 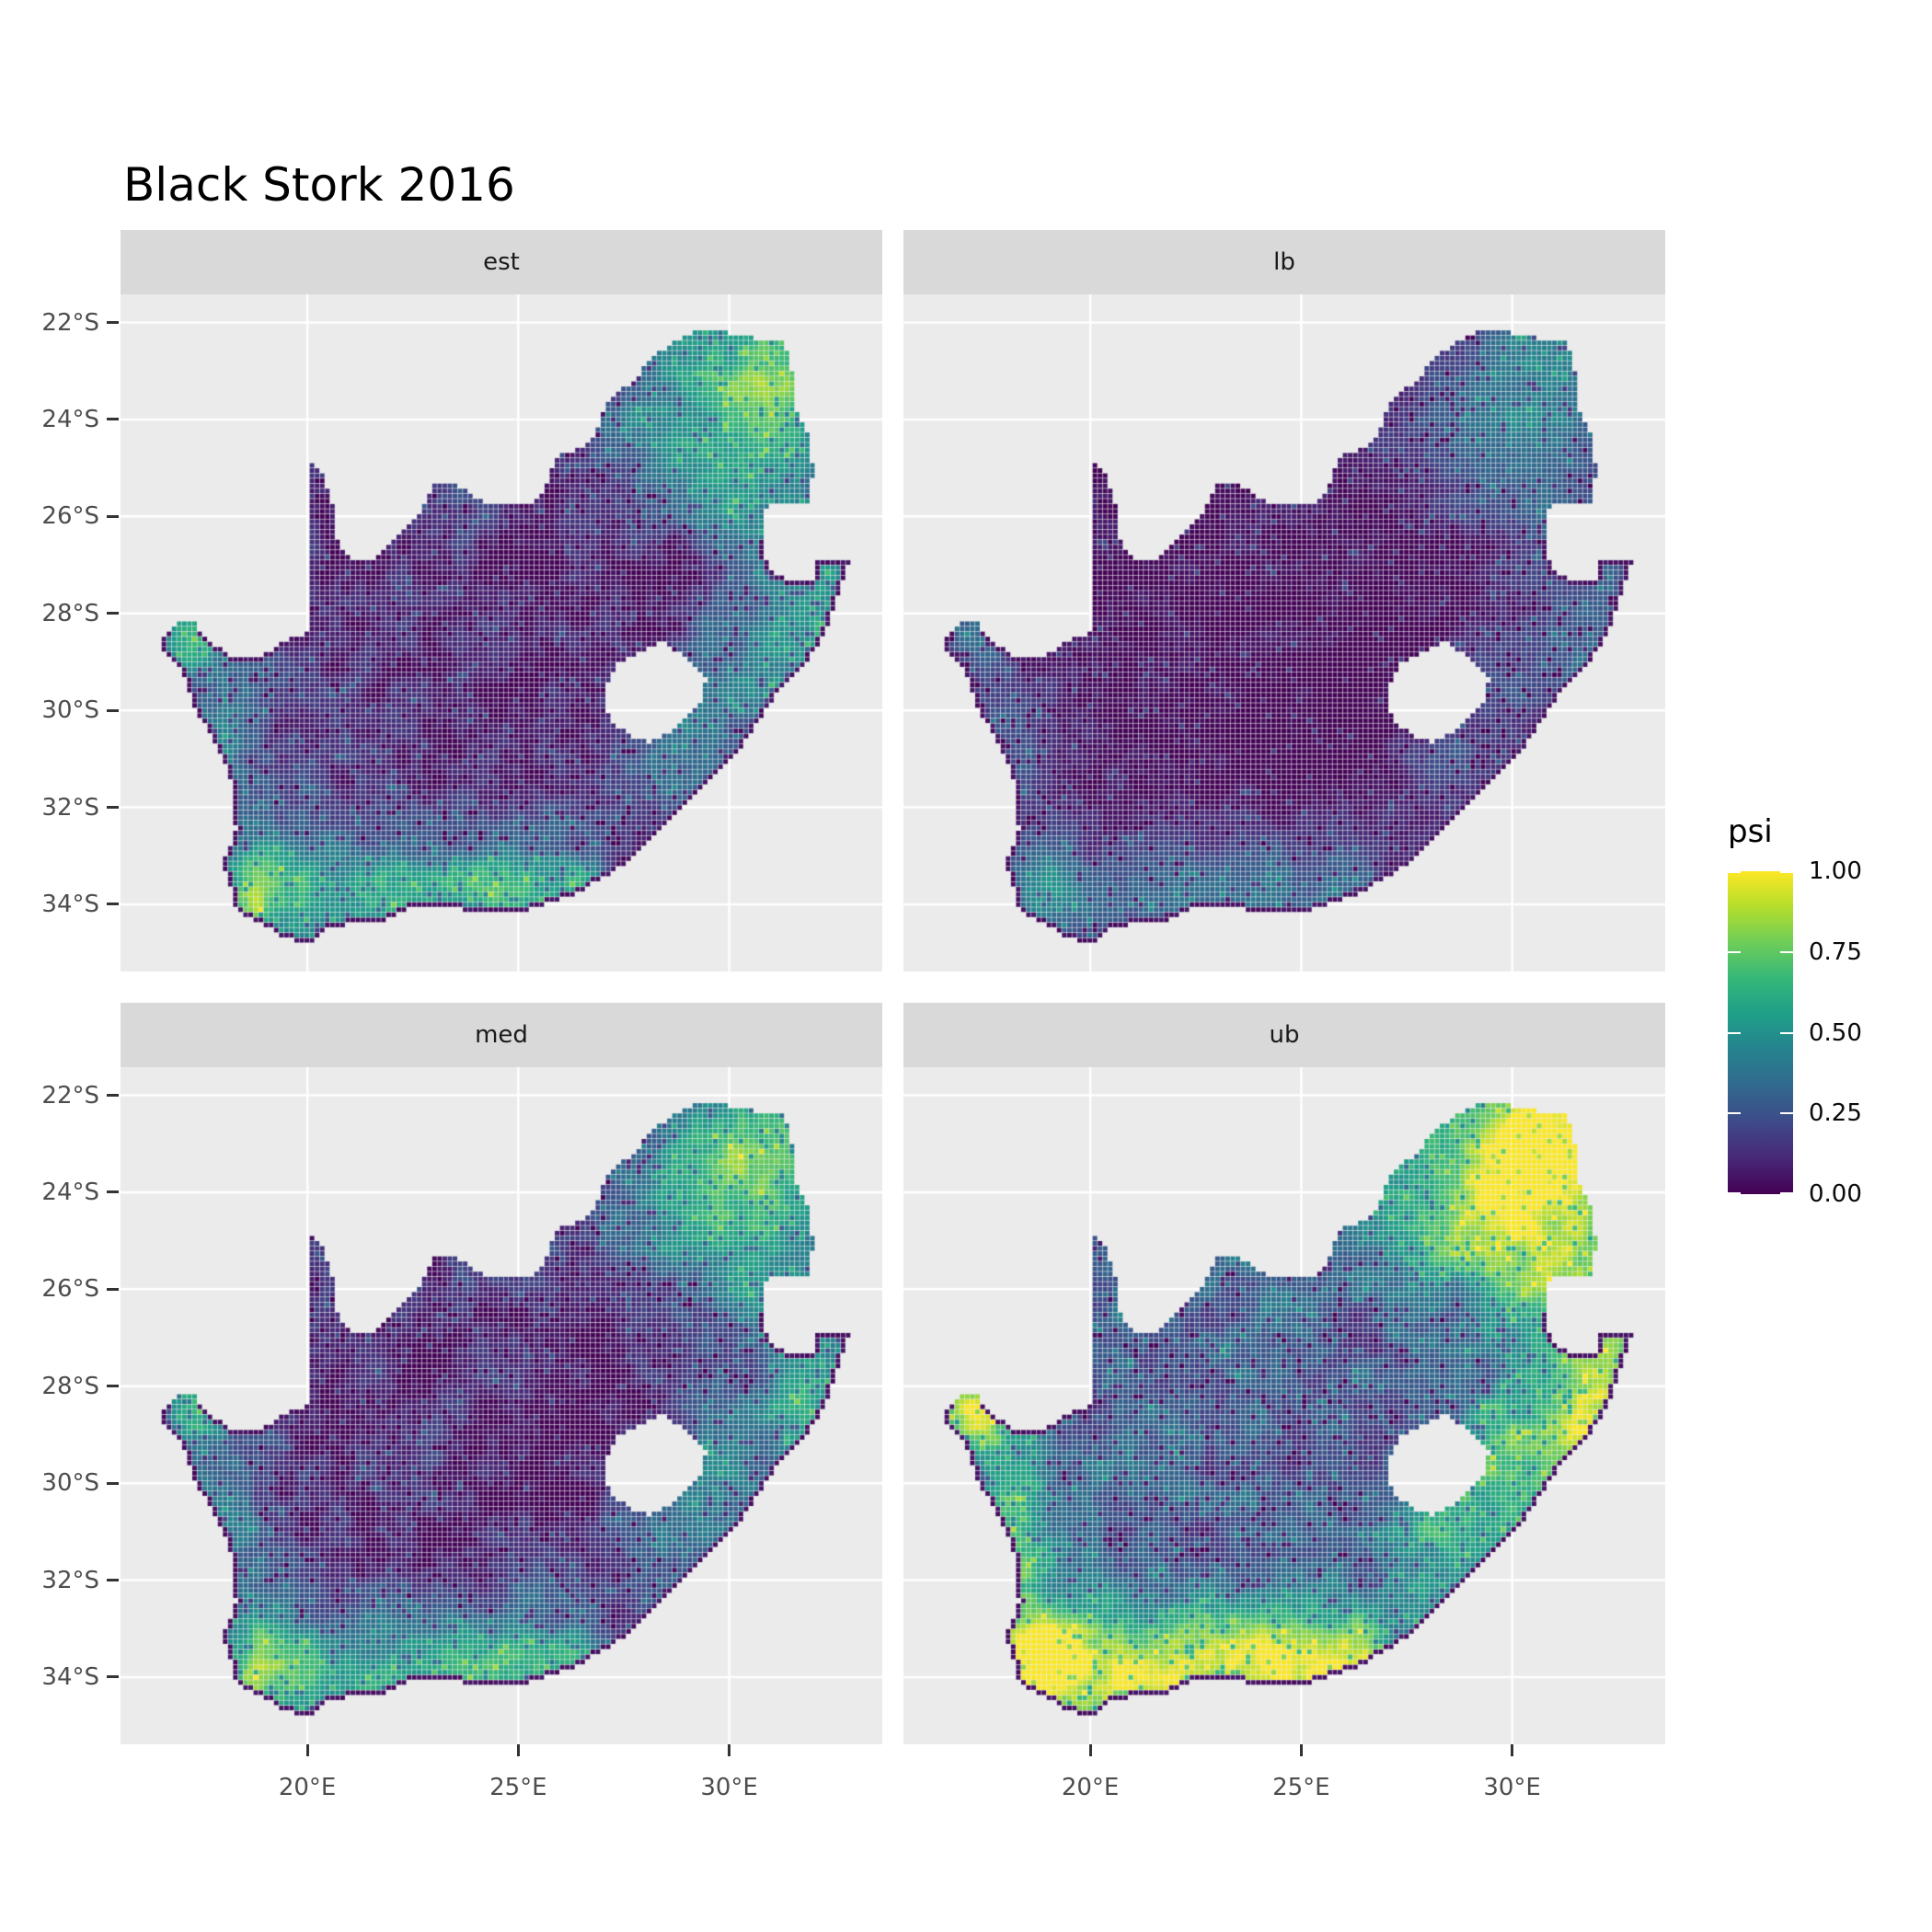 I want to click on facet-strip-label: lb, so click(x=1284, y=262).